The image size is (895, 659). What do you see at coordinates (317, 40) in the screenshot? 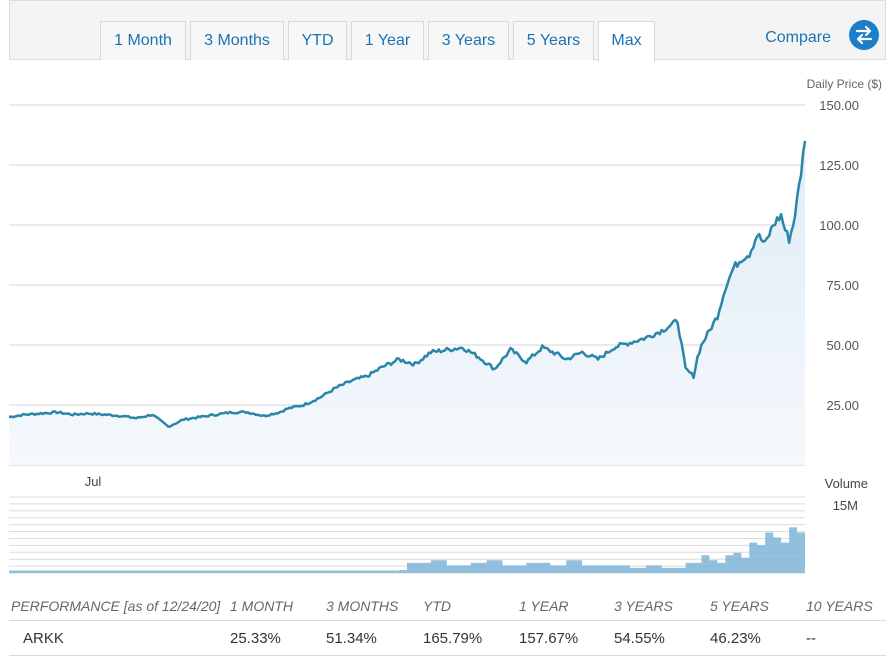
I see `tab-ytd: YTD` at bounding box center [317, 40].